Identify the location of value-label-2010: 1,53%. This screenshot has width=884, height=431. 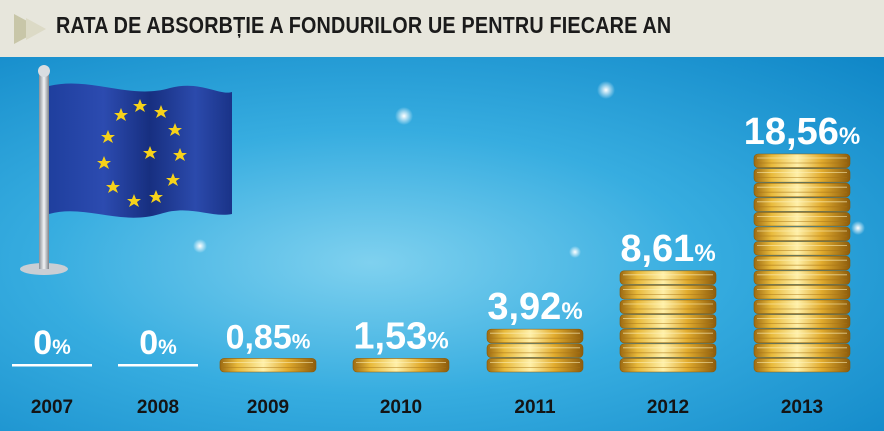
(400, 336).